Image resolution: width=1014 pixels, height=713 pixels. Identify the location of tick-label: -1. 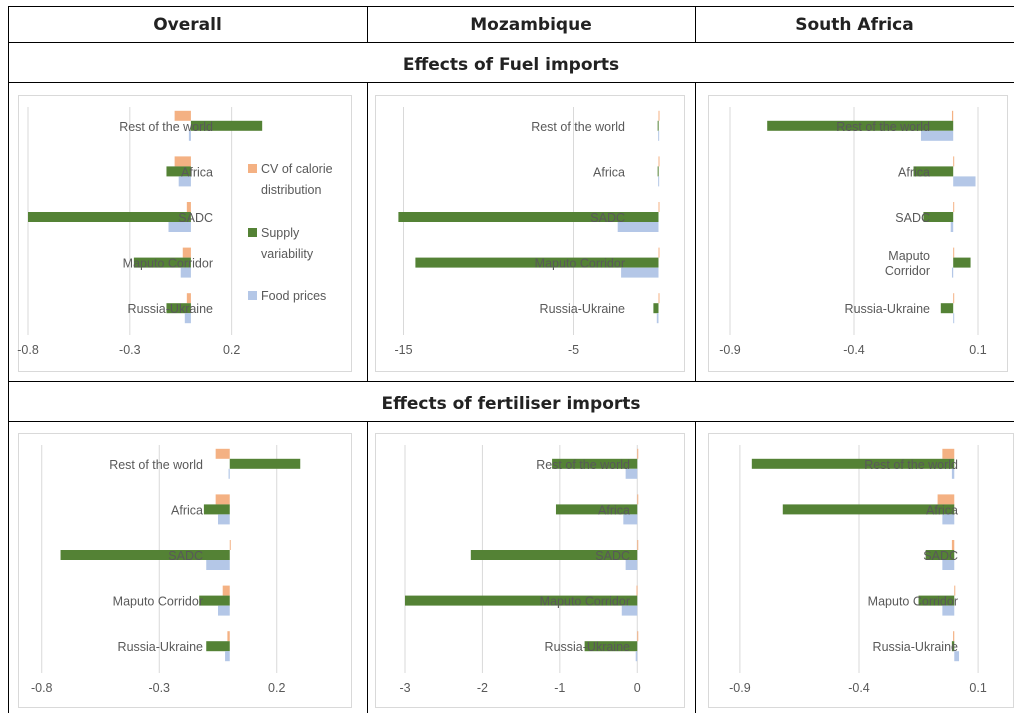
(559, 688).